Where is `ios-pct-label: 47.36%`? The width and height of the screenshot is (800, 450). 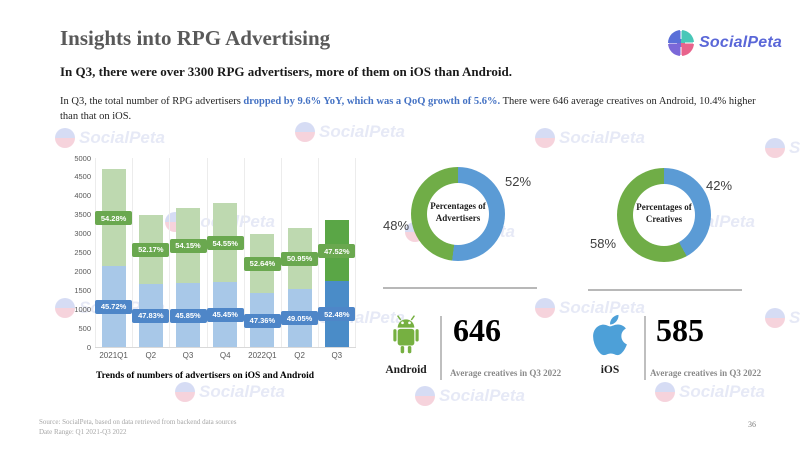 ios-pct-label: 47.36% is located at coordinates (262, 320).